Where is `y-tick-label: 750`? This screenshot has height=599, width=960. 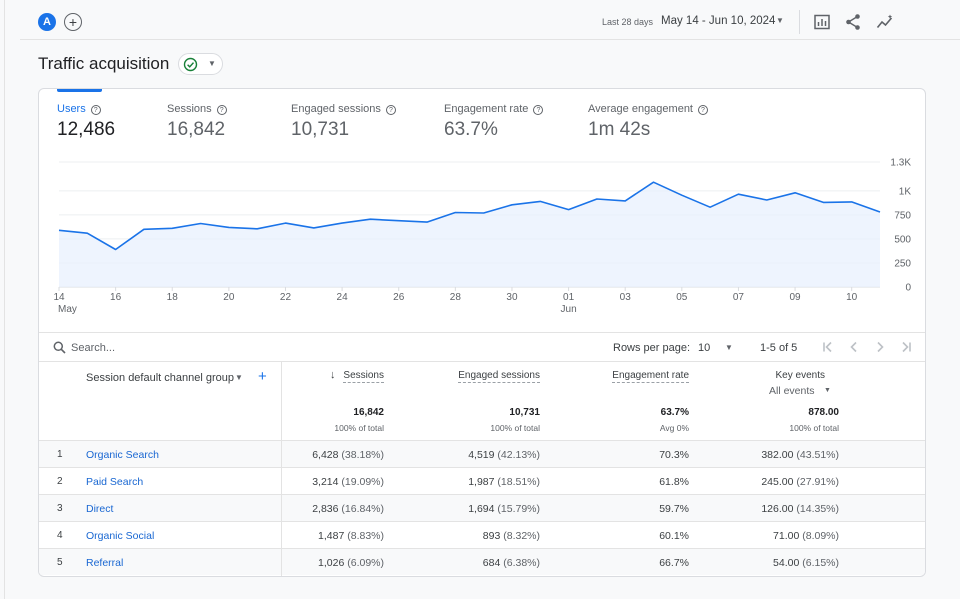 y-tick-label: 750 is located at coordinates (902, 215).